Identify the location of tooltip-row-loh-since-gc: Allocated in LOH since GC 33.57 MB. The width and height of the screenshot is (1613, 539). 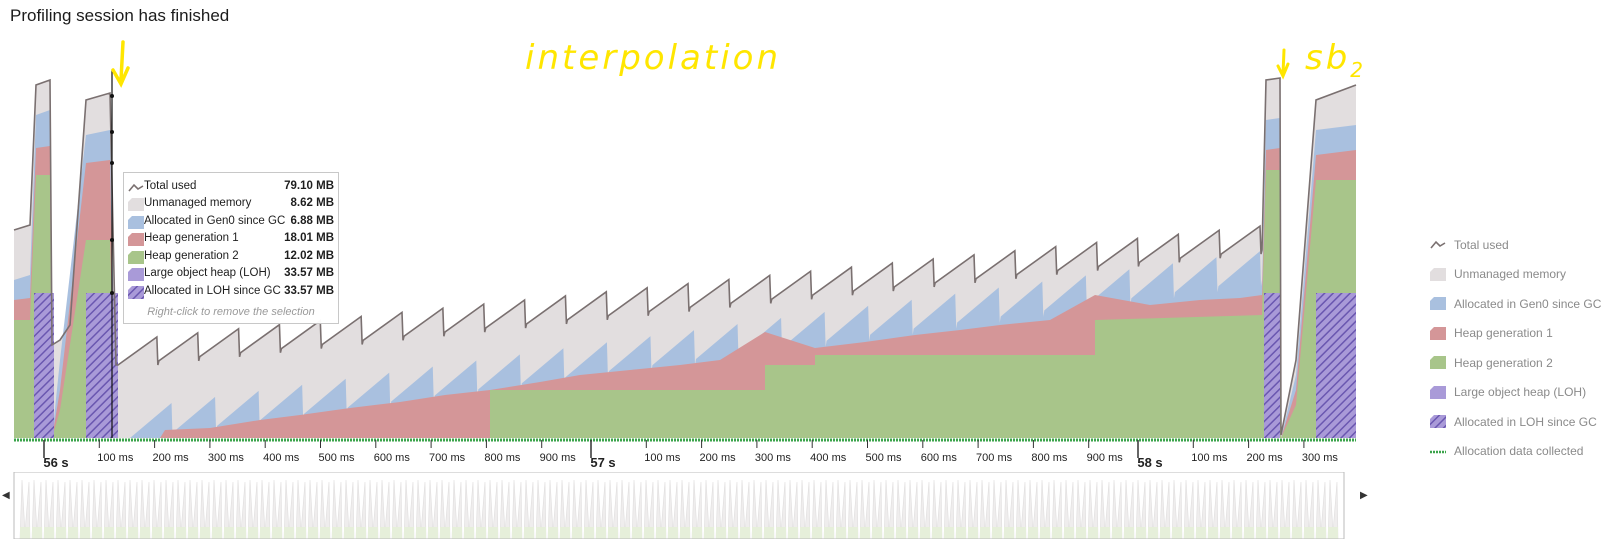
(231, 291).